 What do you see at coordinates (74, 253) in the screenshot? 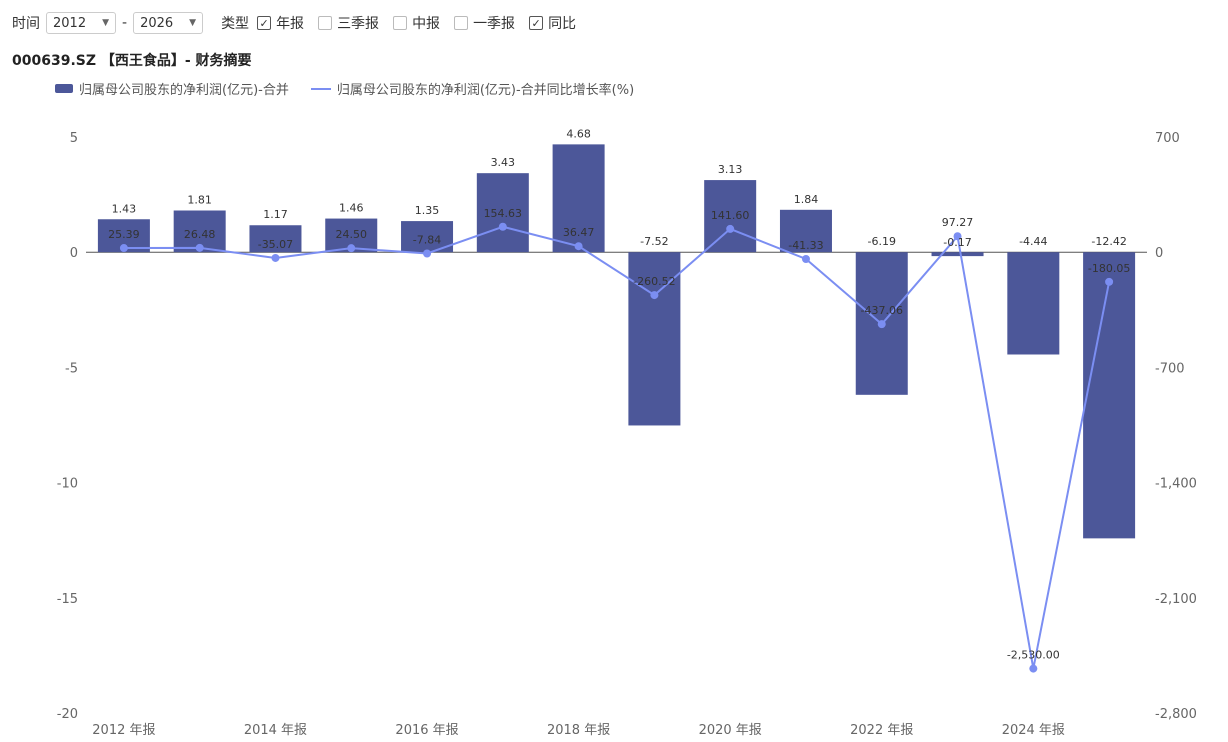
I see `left-axis-tick: 0` at bounding box center [74, 253].